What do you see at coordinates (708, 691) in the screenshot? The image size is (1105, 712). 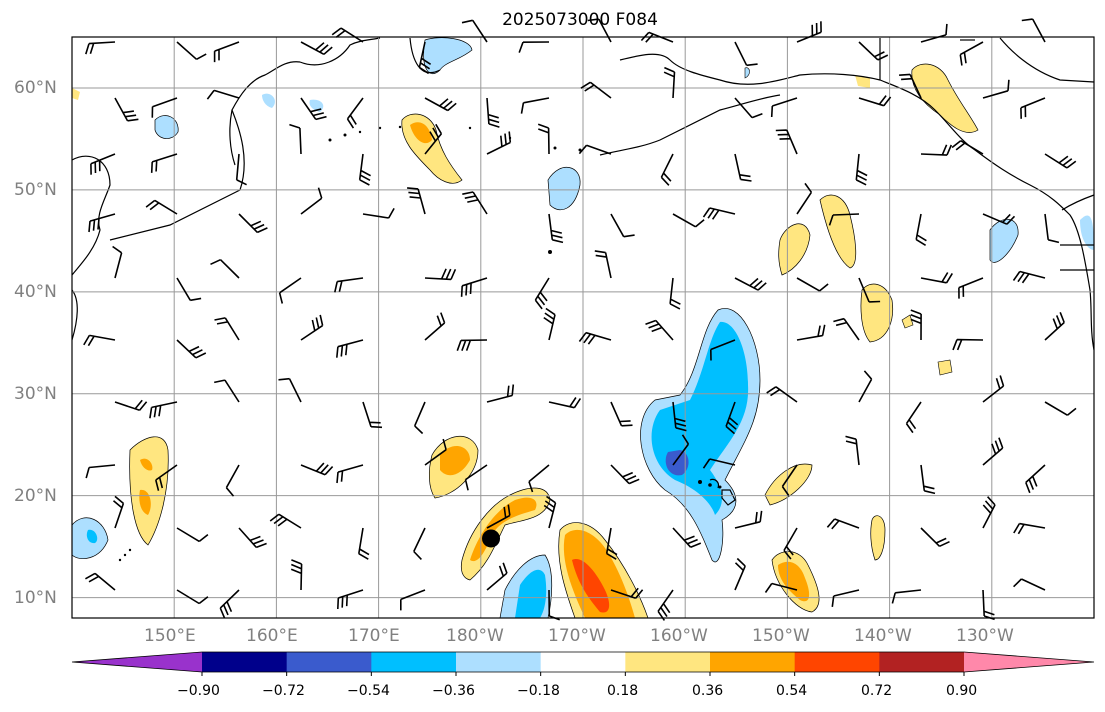 I see `colorbar-tick-label: 0.36` at bounding box center [708, 691].